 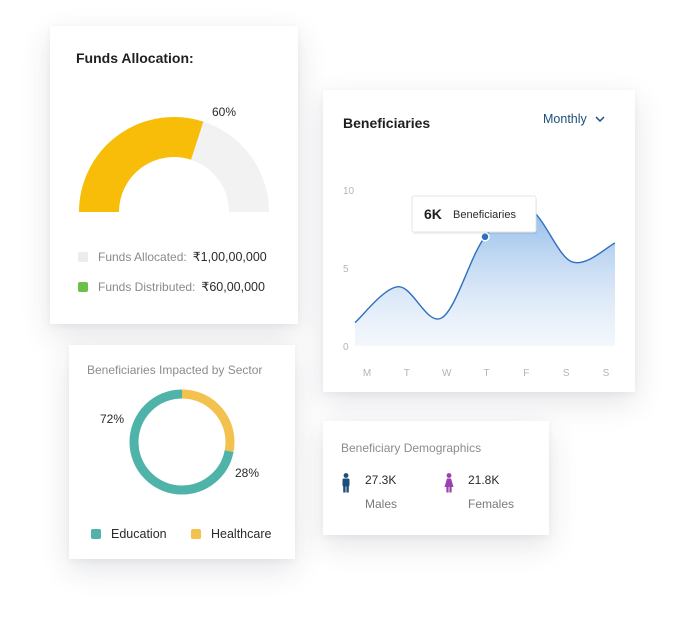 I want to click on legend-label-healthcare: Healthcare, so click(x=241, y=534).